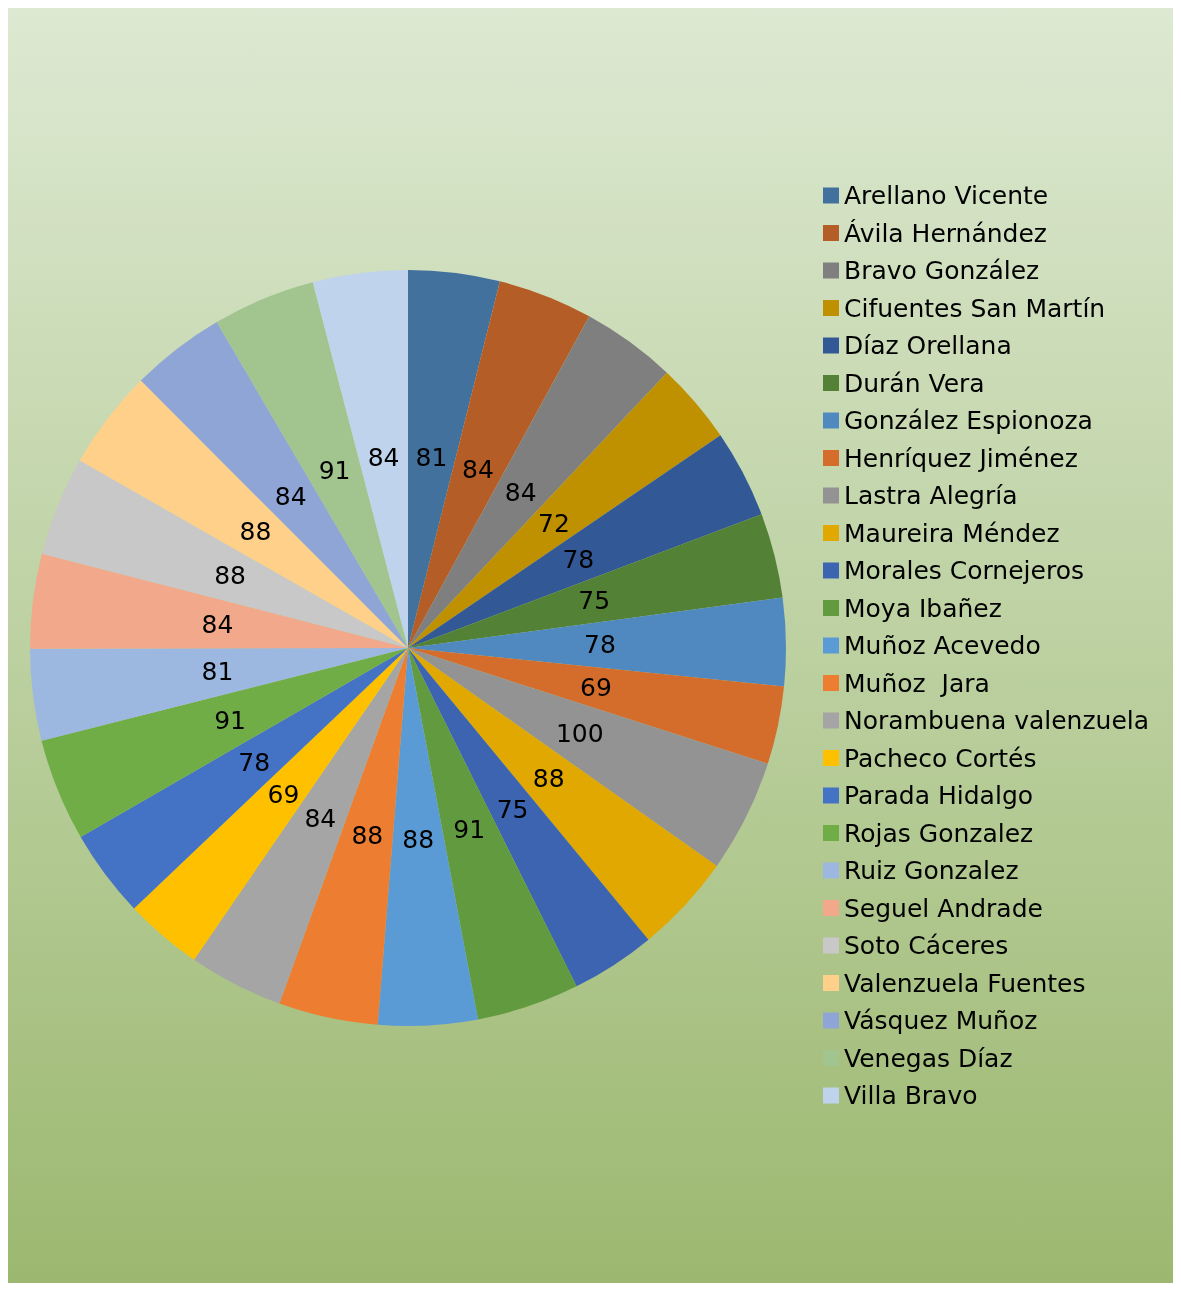 The height and width of the screenshot is (1291, 1181). What do you see at coordinates (926, 945) in the screenshot?
I see `legend-label: Soto Cáceres` at bounding box center [926, 945].